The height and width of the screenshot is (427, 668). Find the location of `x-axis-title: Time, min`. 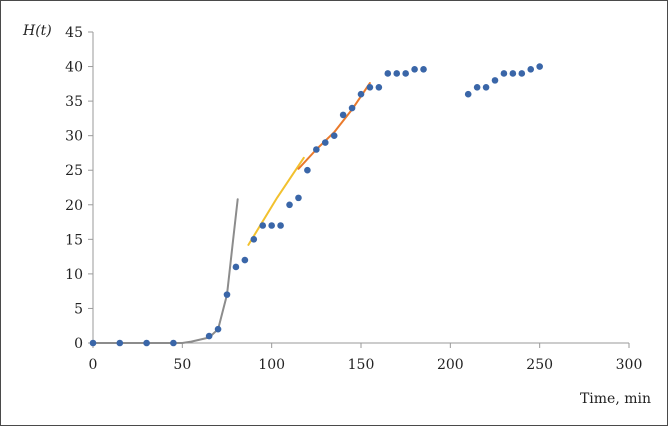

x-axis-title: Time, min is located at coordinates (615, 399).